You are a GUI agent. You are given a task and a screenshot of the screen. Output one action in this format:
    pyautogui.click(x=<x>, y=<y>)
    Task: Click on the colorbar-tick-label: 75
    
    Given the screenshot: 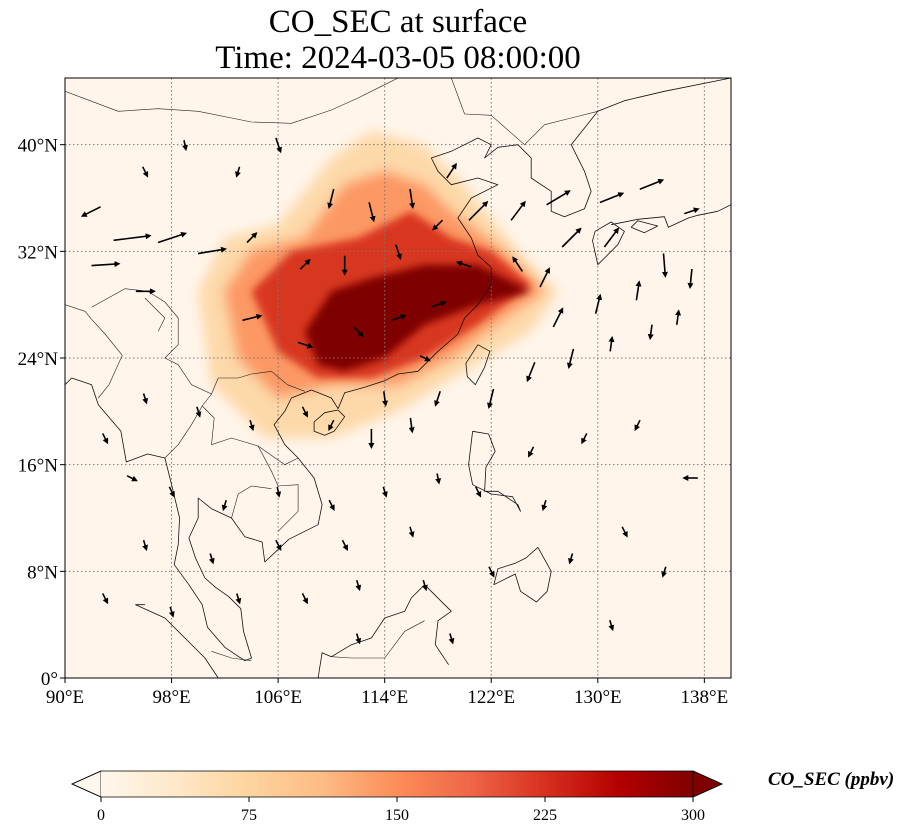 What is the action you would take?
    pyautogui.click(x=249, y=815)
    